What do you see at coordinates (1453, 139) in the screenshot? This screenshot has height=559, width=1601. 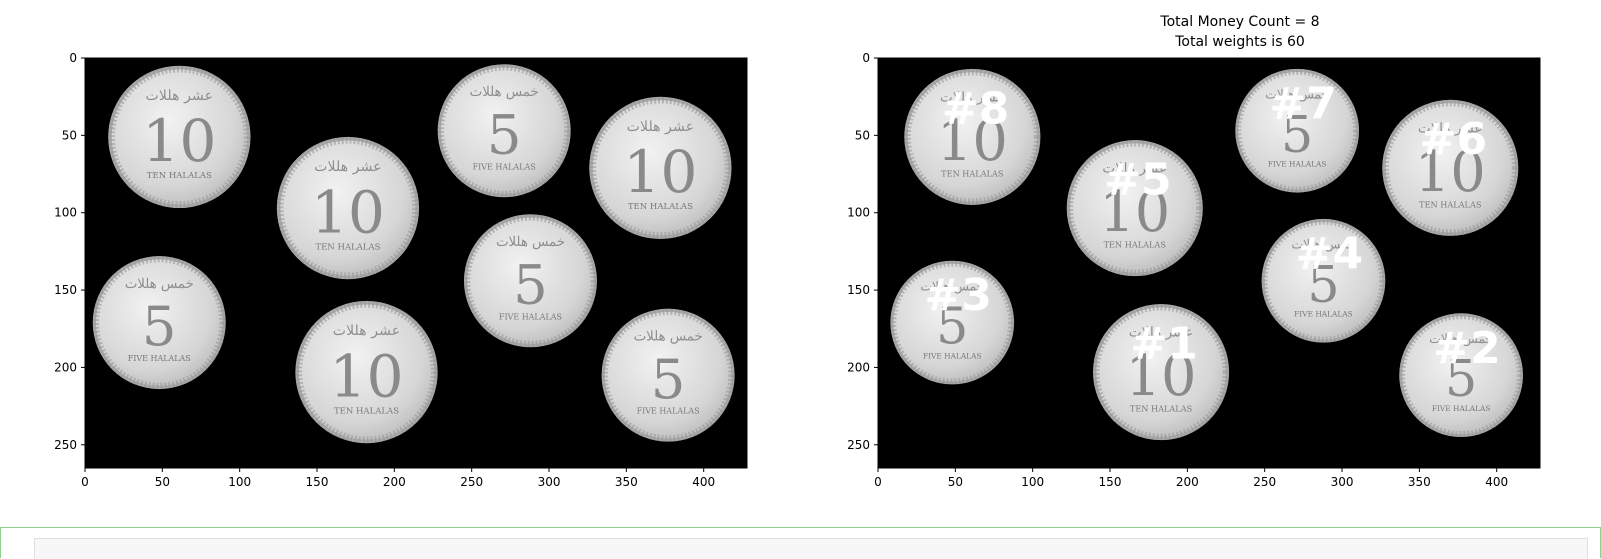 I see `coin-index-label: #6` at bounding box center [1453, 139].